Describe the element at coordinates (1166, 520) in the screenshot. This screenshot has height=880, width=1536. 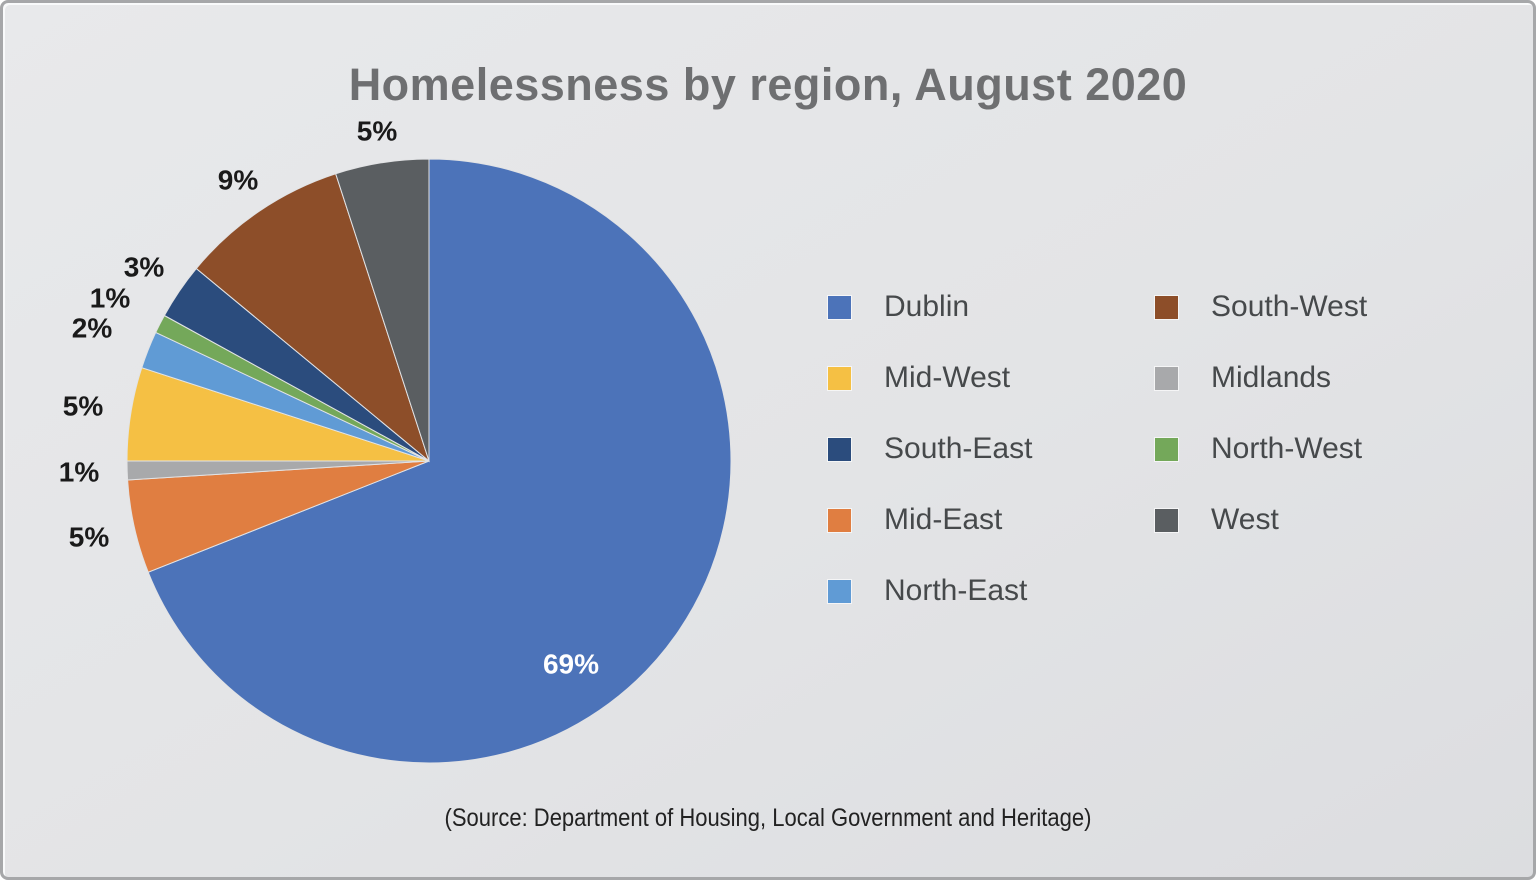
I see `legend-swatch-west` at that location.